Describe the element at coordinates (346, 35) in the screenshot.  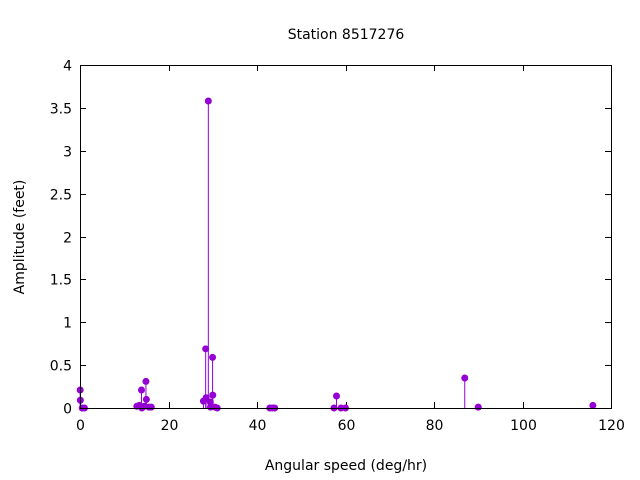
I see `chart-title: Station 8517276` at that location.